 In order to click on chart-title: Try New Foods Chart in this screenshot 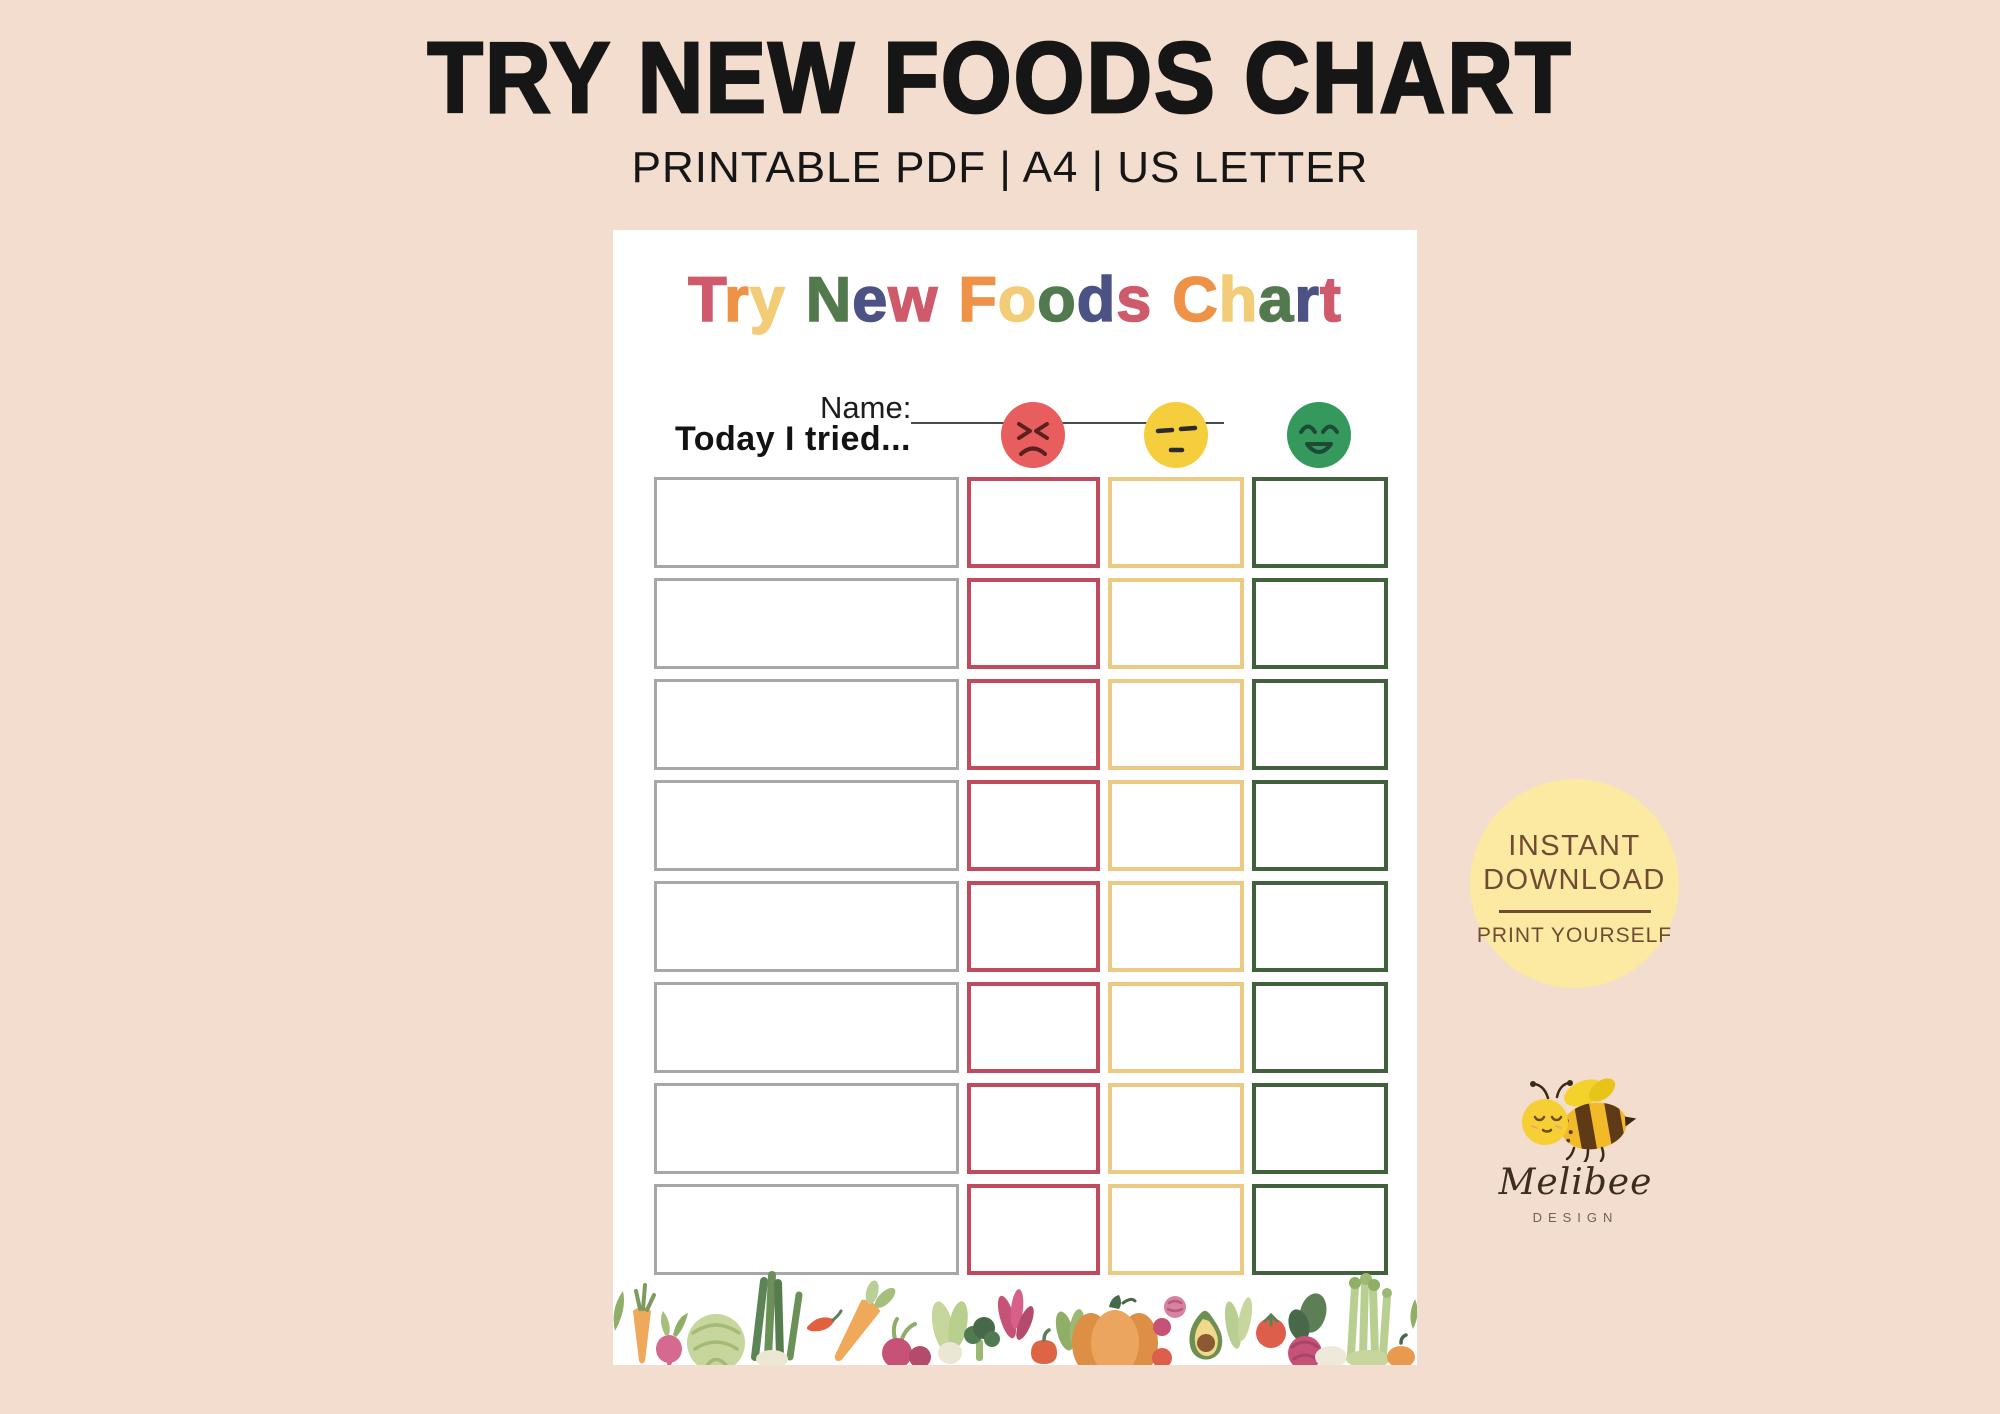, I will do `click(1014, 300)`.